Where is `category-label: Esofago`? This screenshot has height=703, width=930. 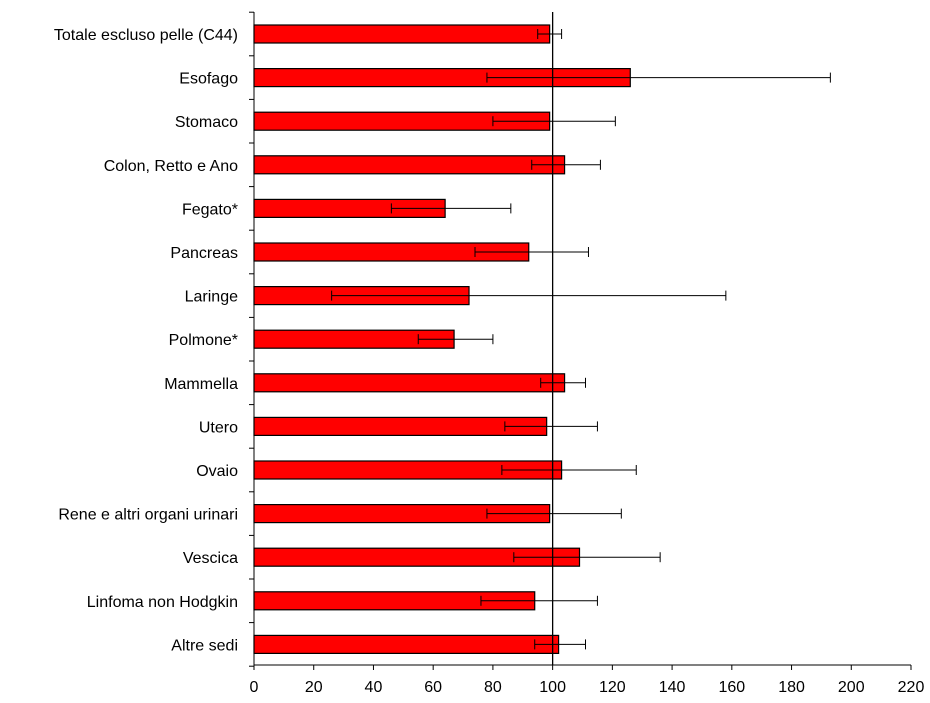 category-label: Esofago is located at coordinates (208, 79).